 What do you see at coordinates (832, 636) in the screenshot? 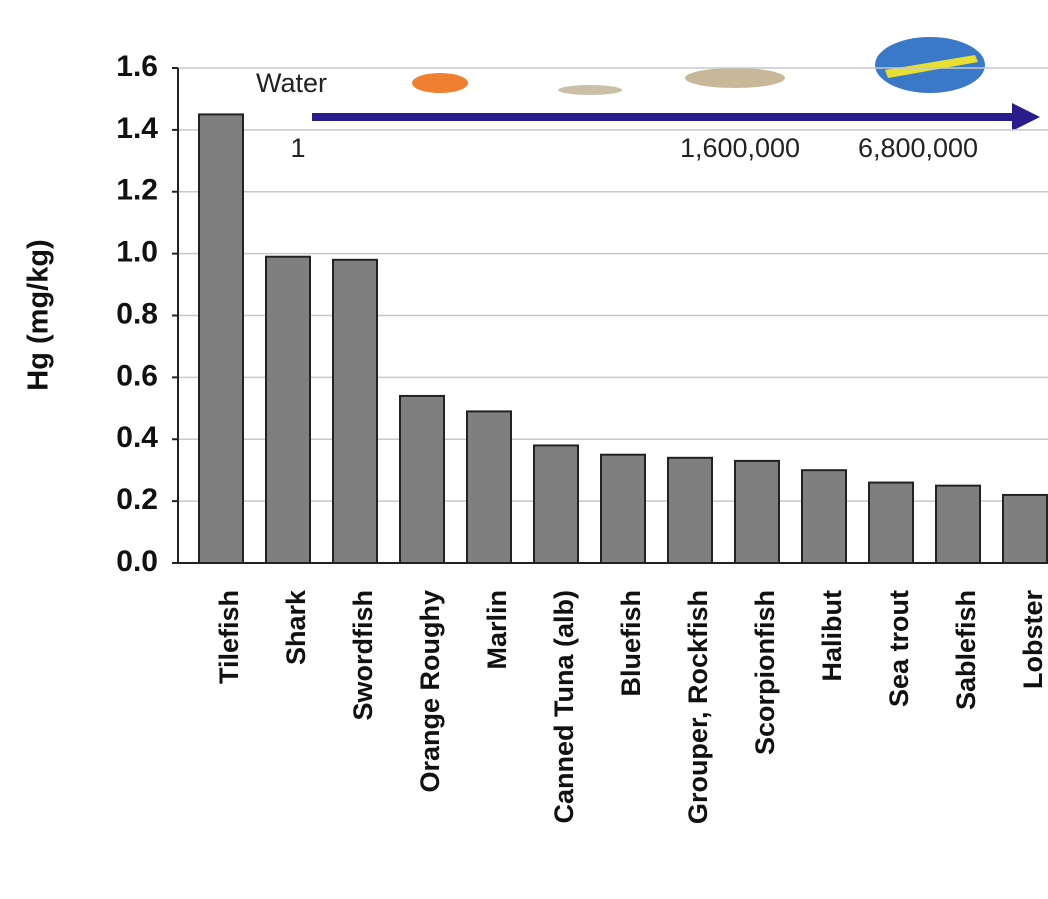
I see `x-tick-label: Halibut` at bounding box center [832, 636].